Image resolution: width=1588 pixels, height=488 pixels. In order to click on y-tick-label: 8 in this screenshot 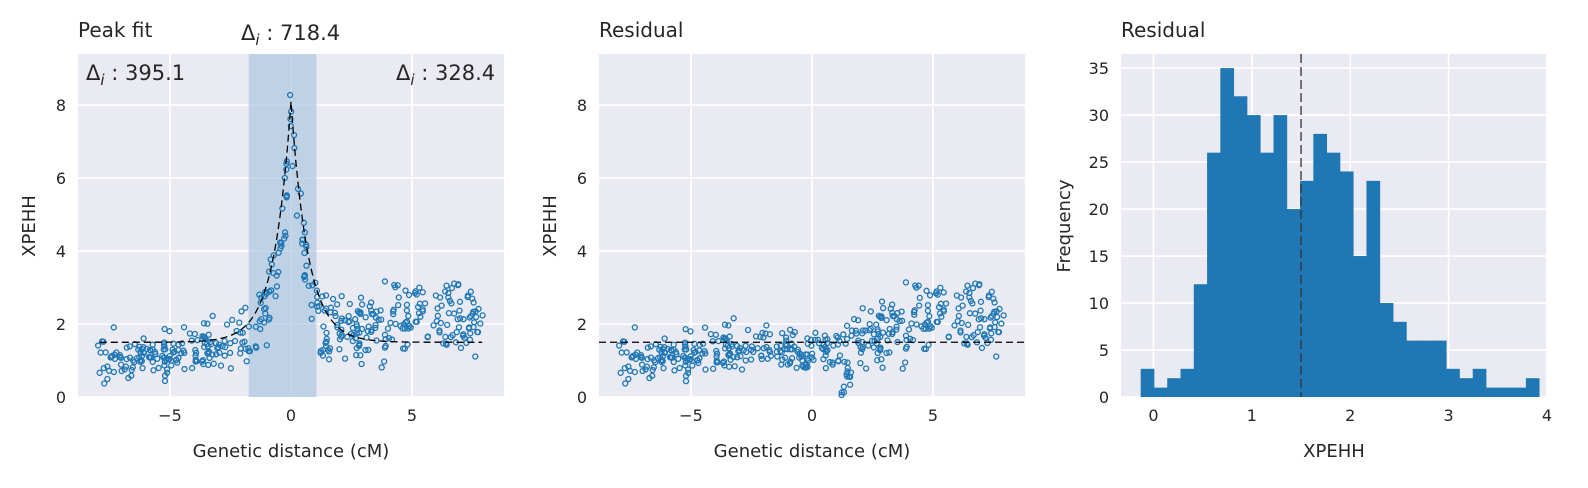, I will do `click(61, 105)`.